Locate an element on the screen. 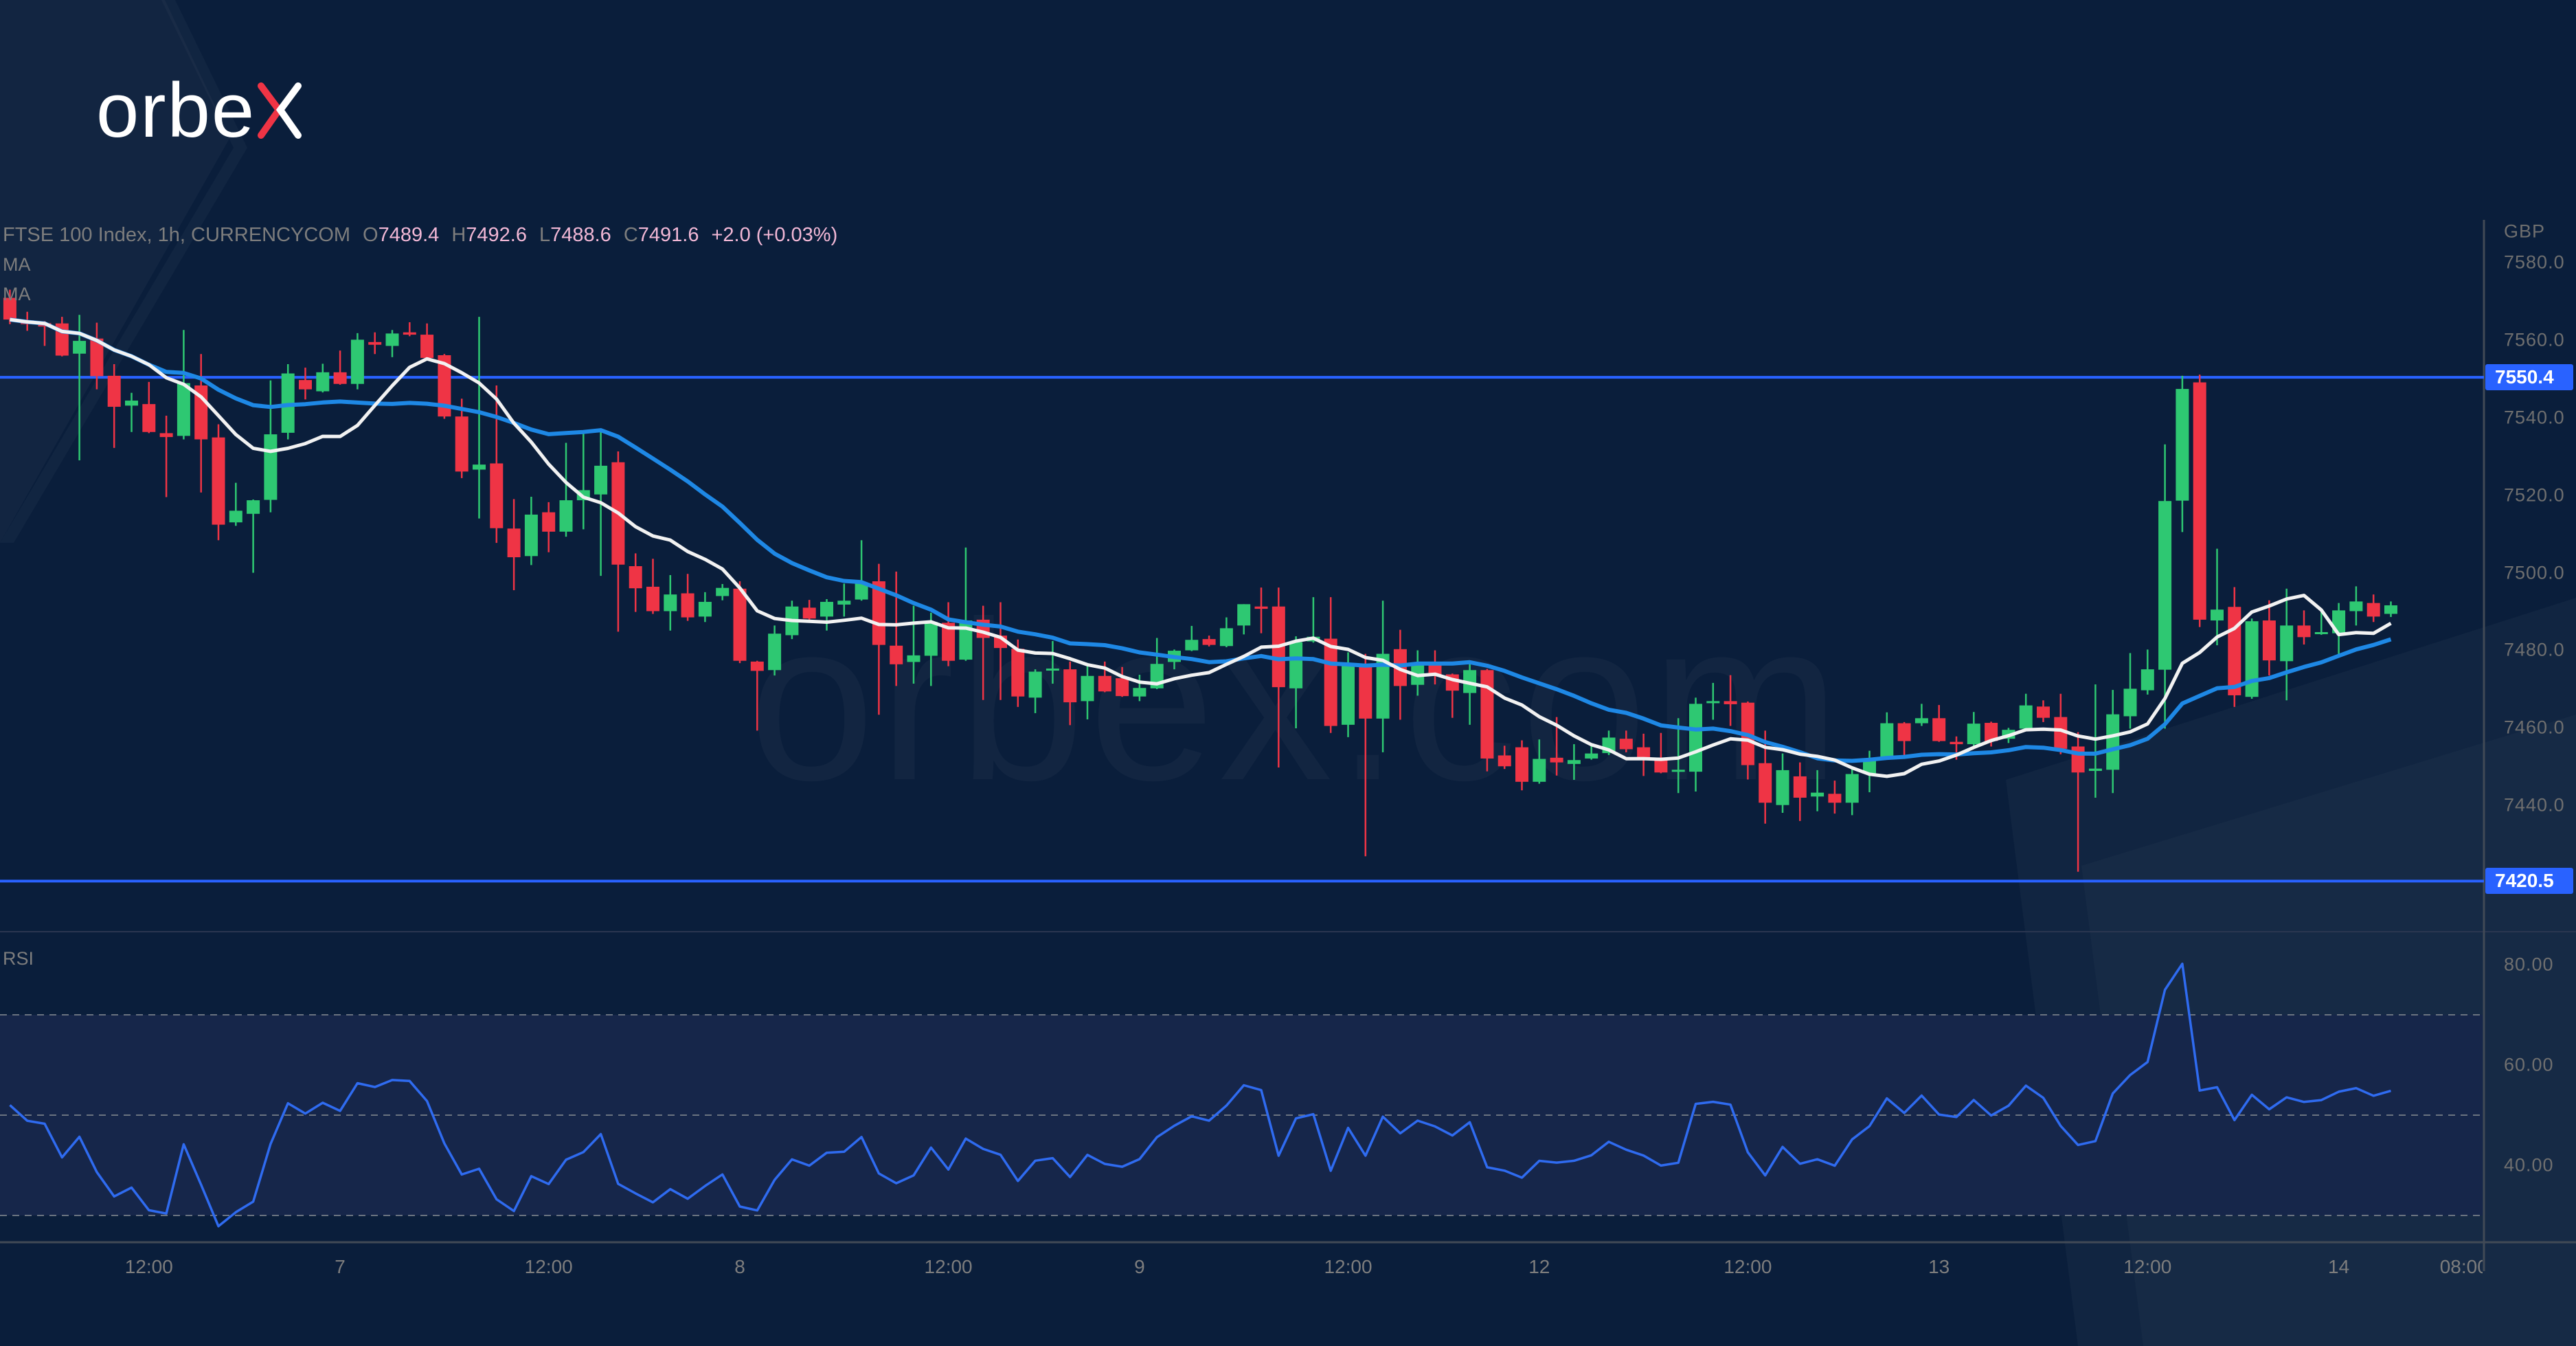 This screenshot has width=2576, height=1346. price-tick-label: 7540.0 is located at coordinates (2534, 418).